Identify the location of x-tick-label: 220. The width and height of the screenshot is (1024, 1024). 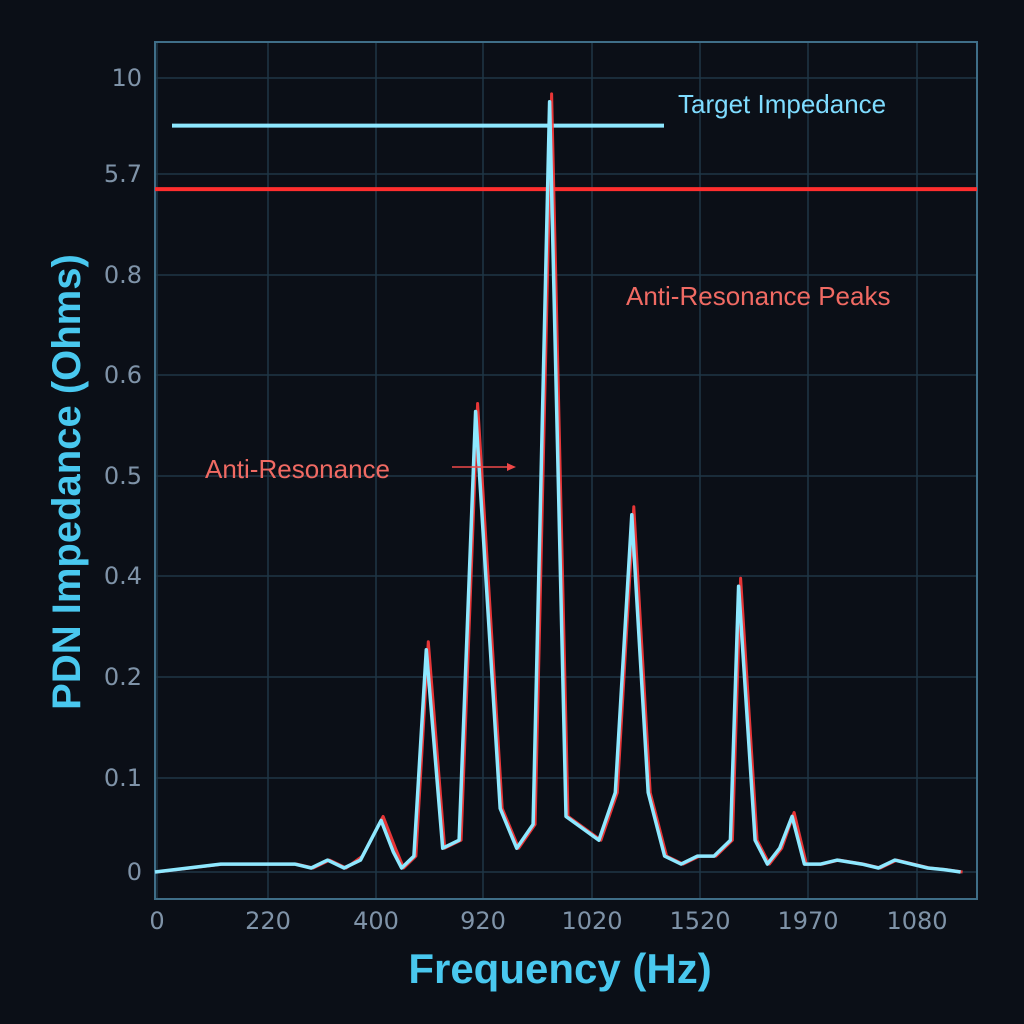
(268, 921).